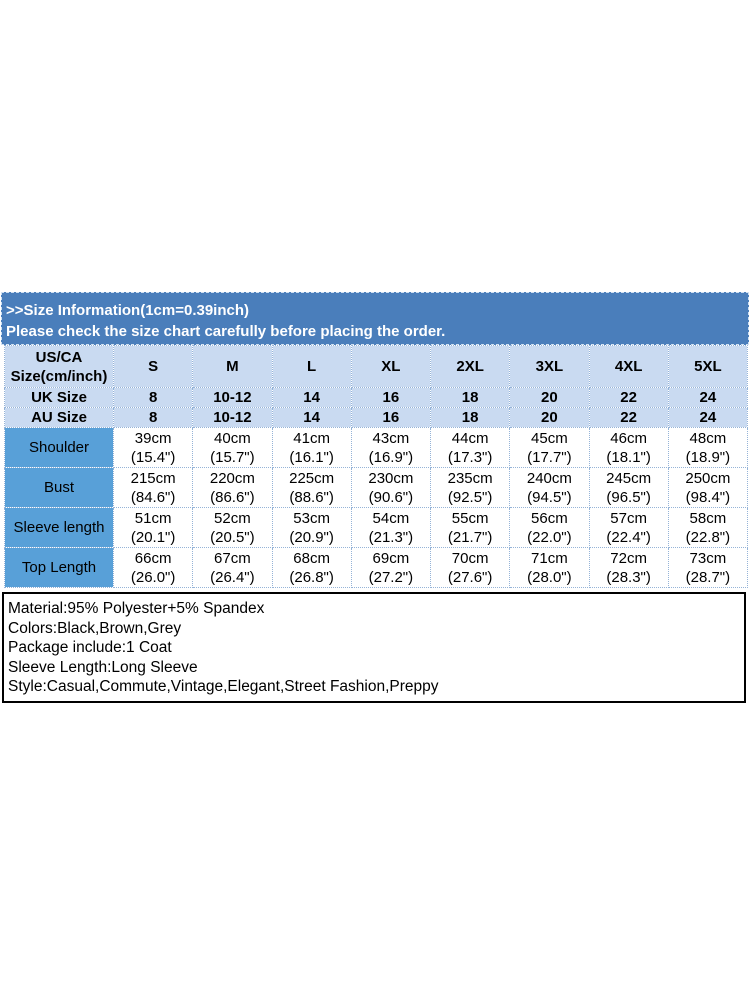  I want to click on measurement-value-cell: 57cm (22.4"), so click(628, 527).